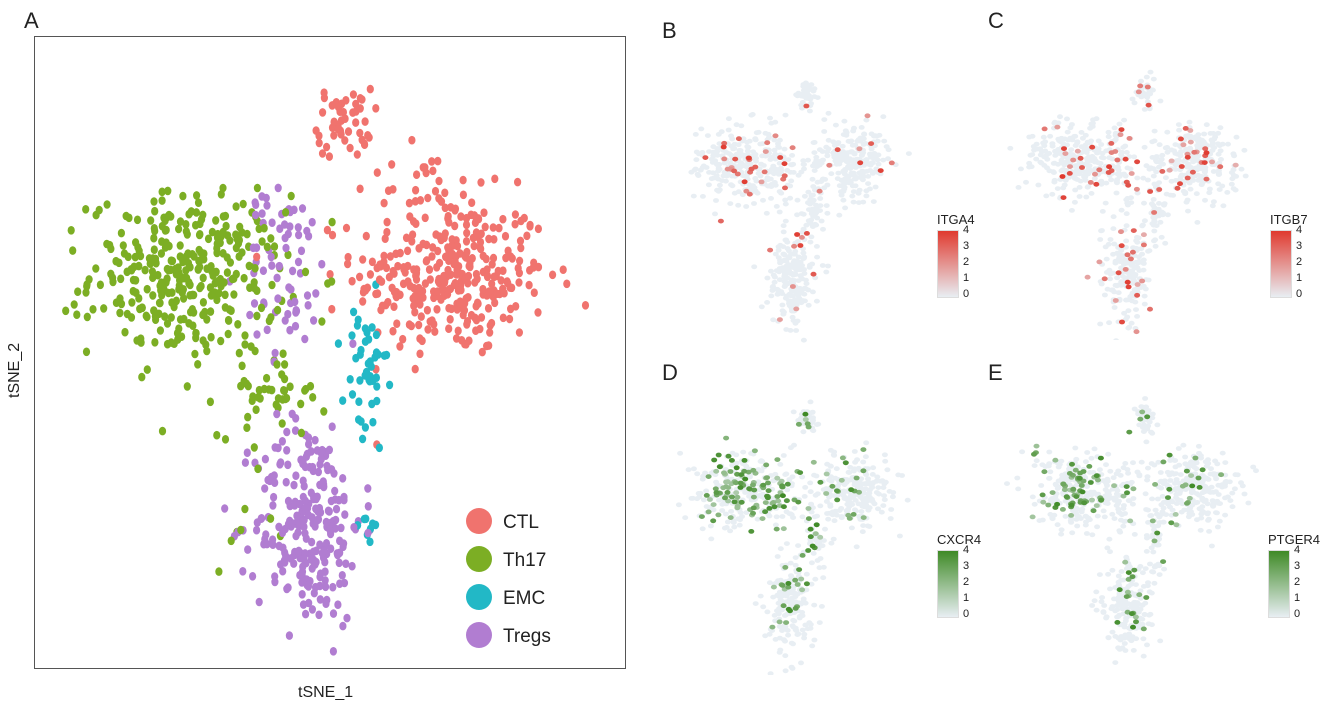 This screenshot has width=1336, height=707. I want to click on itga4-colorbar-tick: 0, so click(966, 294).